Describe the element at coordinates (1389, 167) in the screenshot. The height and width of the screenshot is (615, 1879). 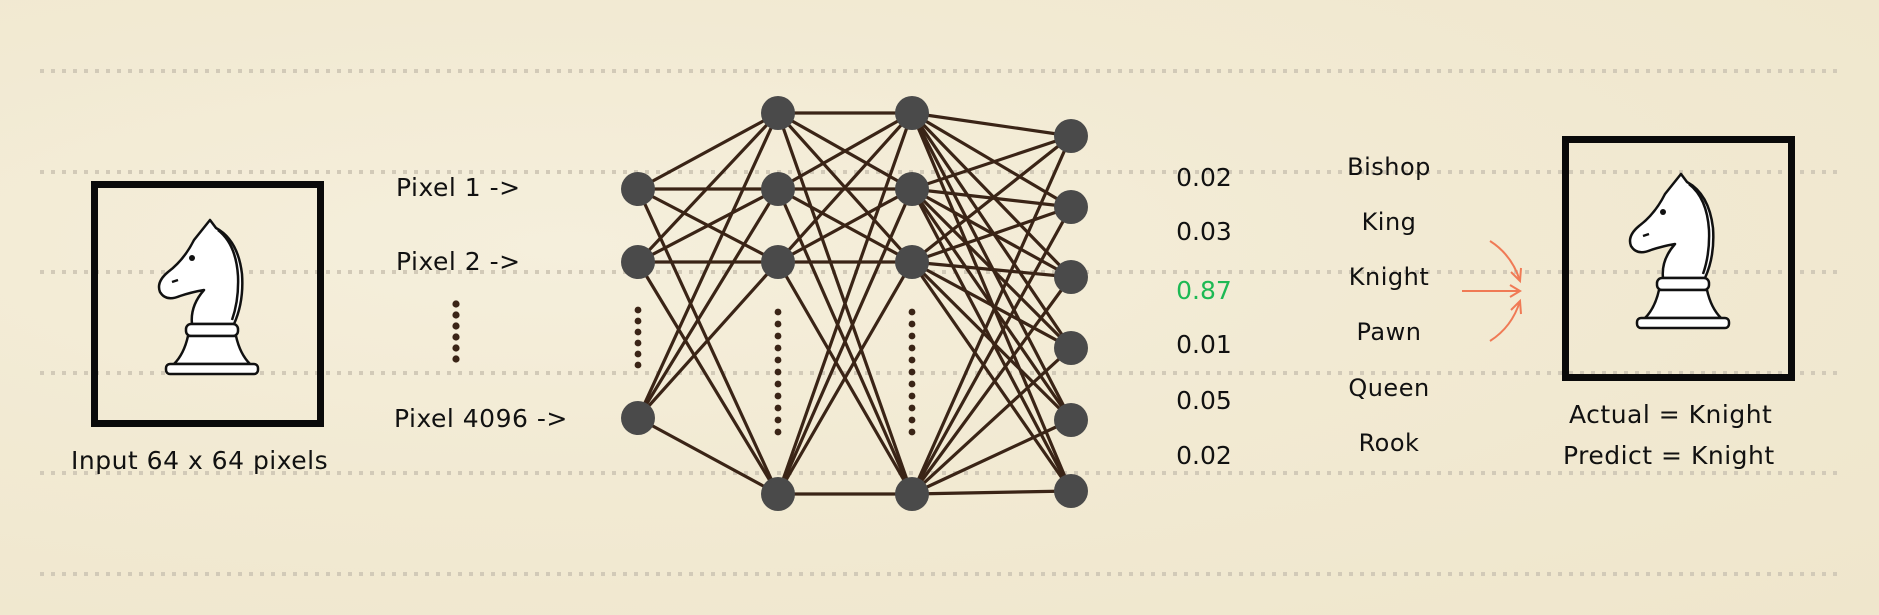
I see `class-label-bishop: Bishop` at that location.